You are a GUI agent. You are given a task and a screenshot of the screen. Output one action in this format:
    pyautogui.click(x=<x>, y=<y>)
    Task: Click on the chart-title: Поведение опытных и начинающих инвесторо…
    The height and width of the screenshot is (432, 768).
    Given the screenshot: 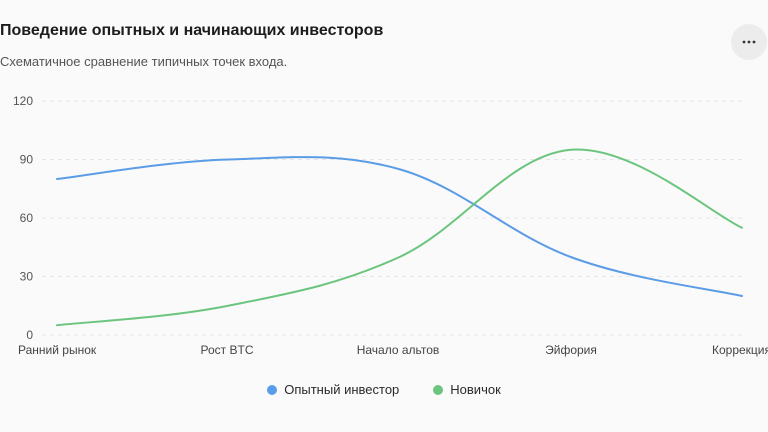 What is the action you would take?
    pyautogui.click(x=192, y=30)
    